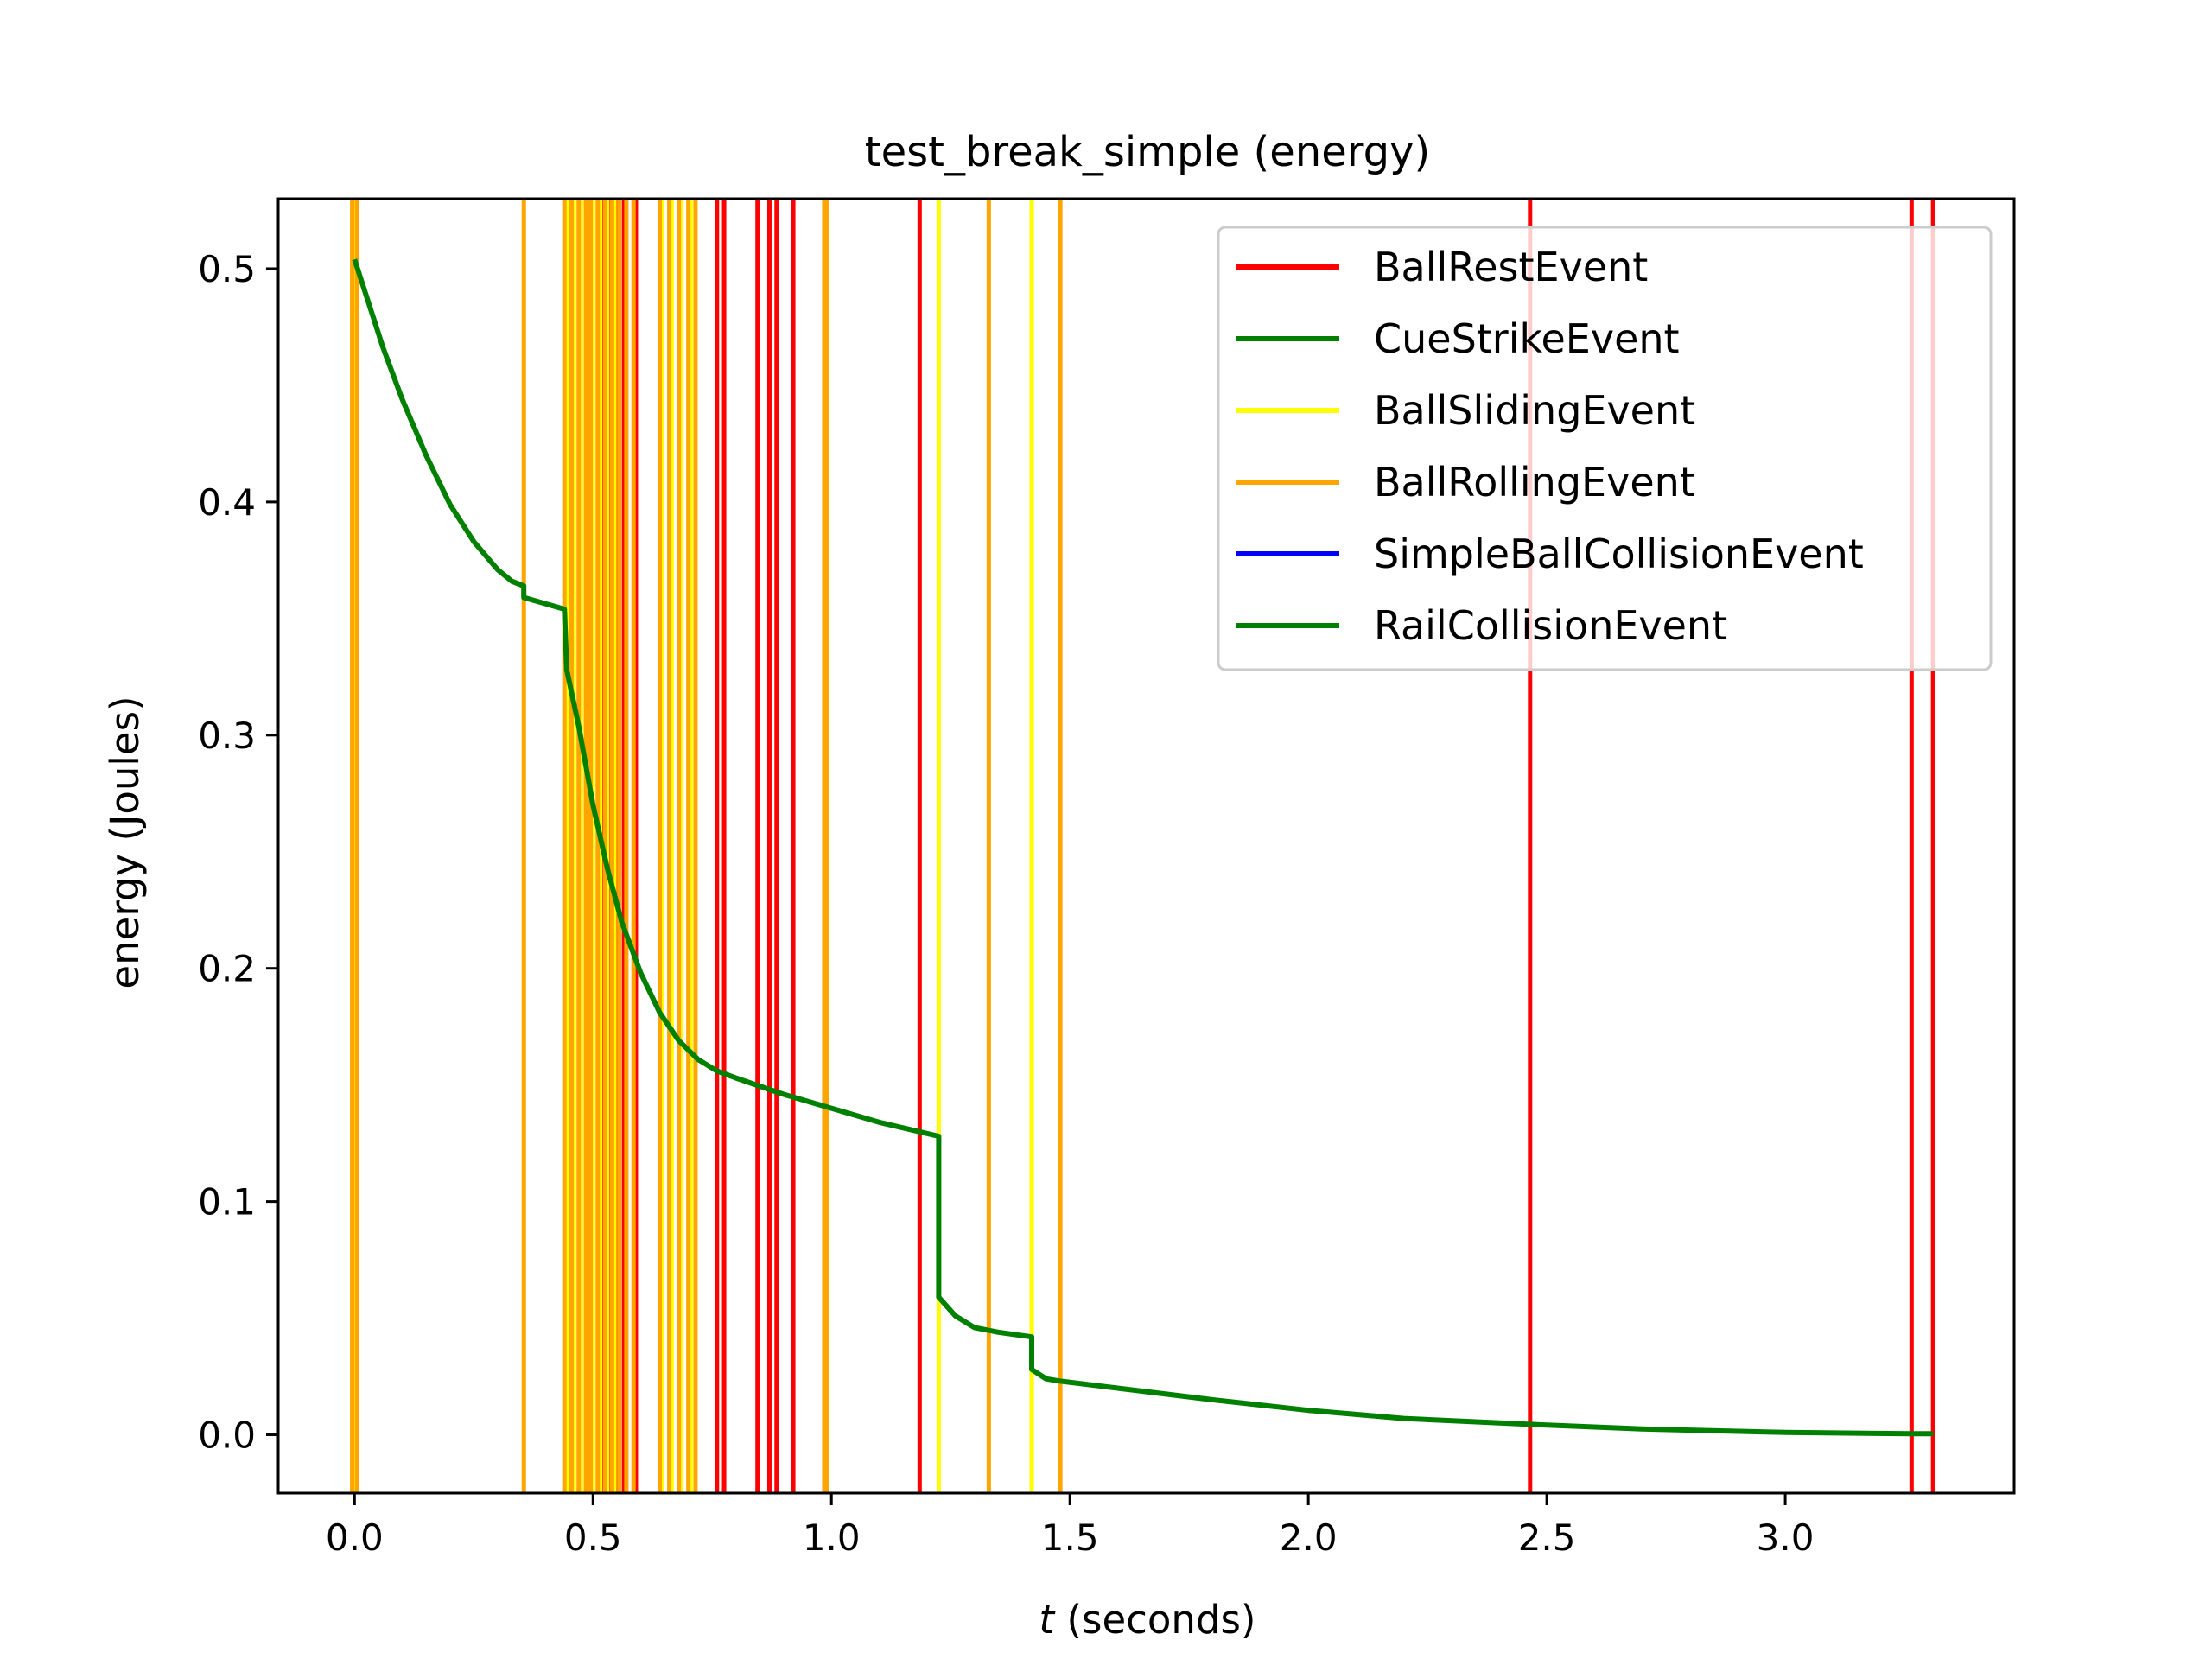  Describe the element at coordinates (227, 502) in the screenshot. I see `y-tick-label: 0.4` at that location.